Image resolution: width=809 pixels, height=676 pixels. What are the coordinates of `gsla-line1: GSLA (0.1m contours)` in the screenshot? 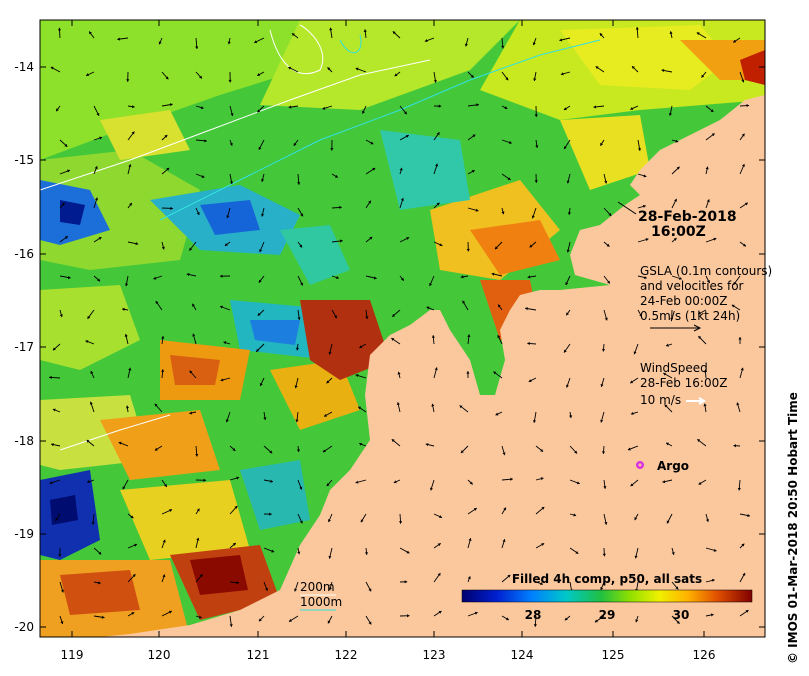 It's located at (706, 271).